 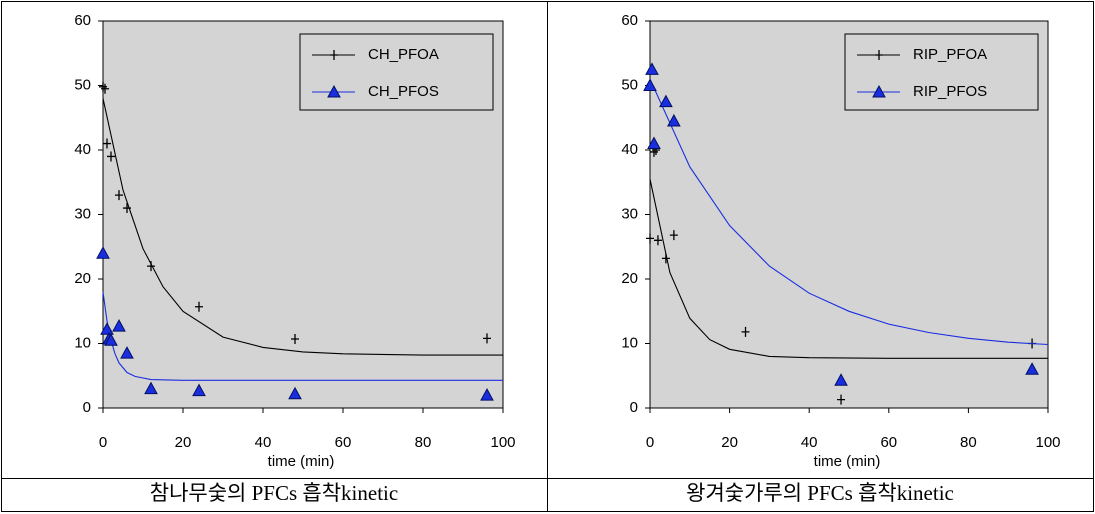 What do you see at coordinates (403, 54) in the screenshot?
I see `legend-label: CH_PFOA` at bounding box center [403, 54].